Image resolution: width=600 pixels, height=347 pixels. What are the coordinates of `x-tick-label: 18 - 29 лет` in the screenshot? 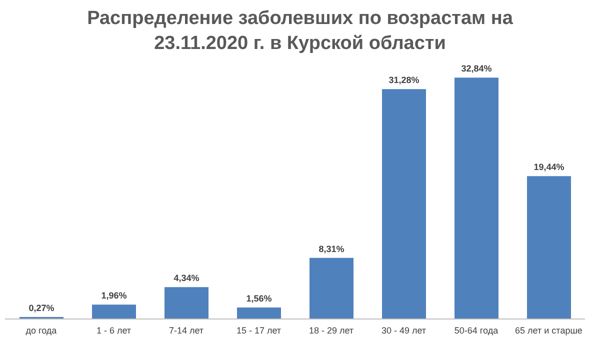 It's located at (331, 330).